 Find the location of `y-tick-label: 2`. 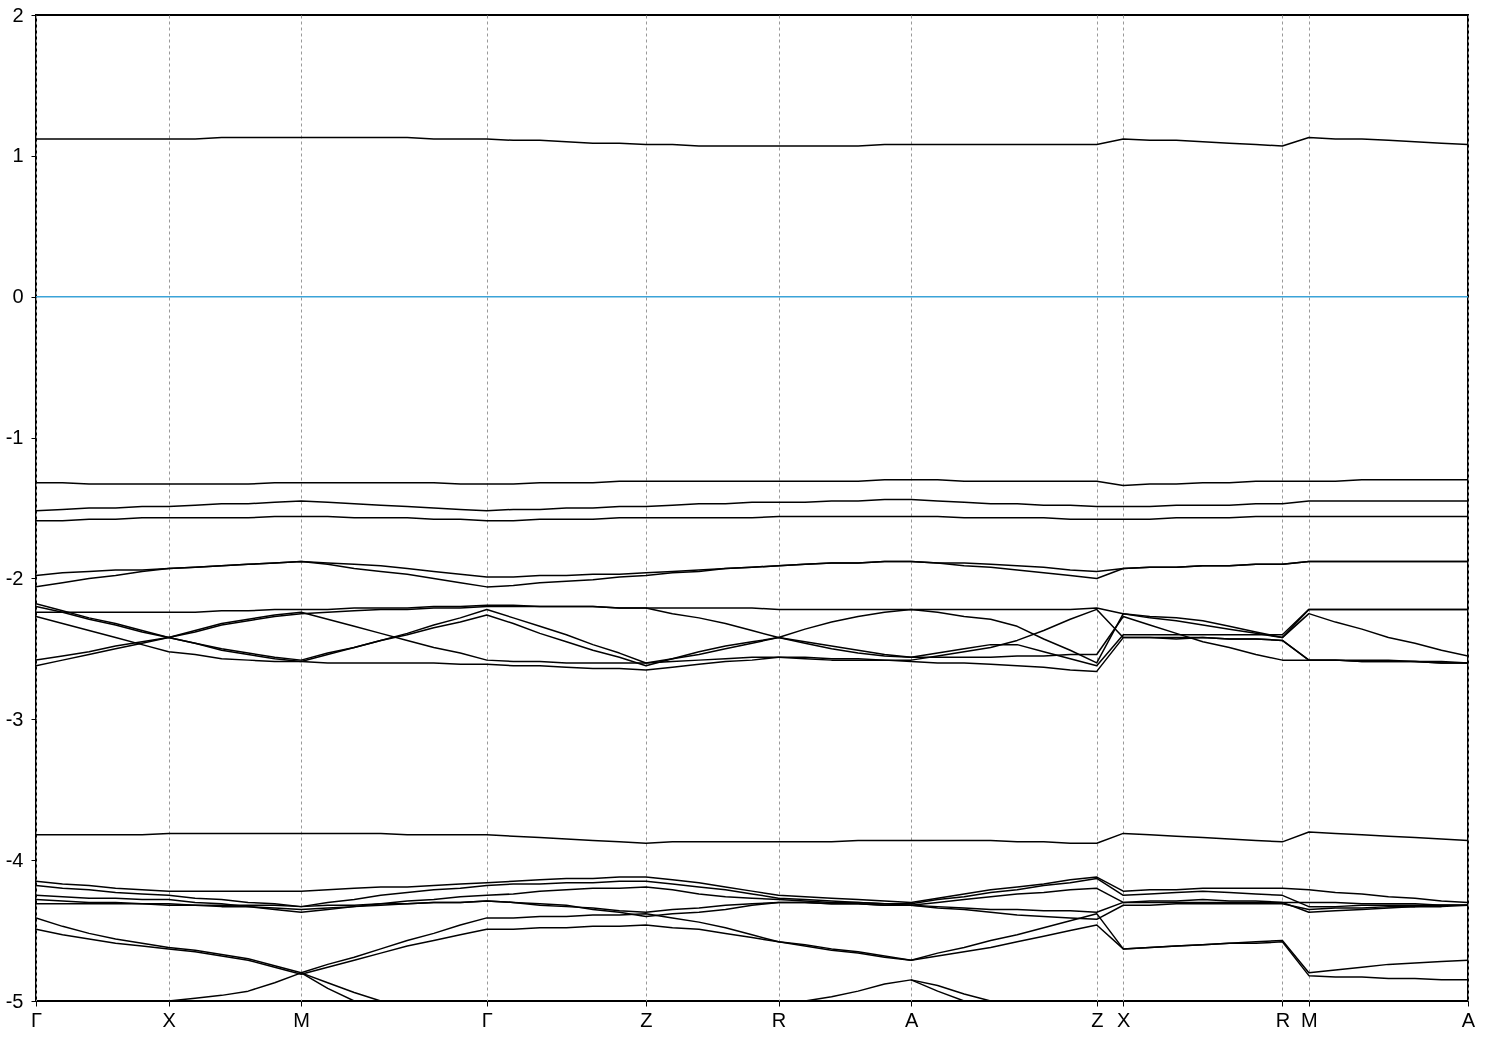

y-tick-label: 2 is located at coordinates (18, 14).